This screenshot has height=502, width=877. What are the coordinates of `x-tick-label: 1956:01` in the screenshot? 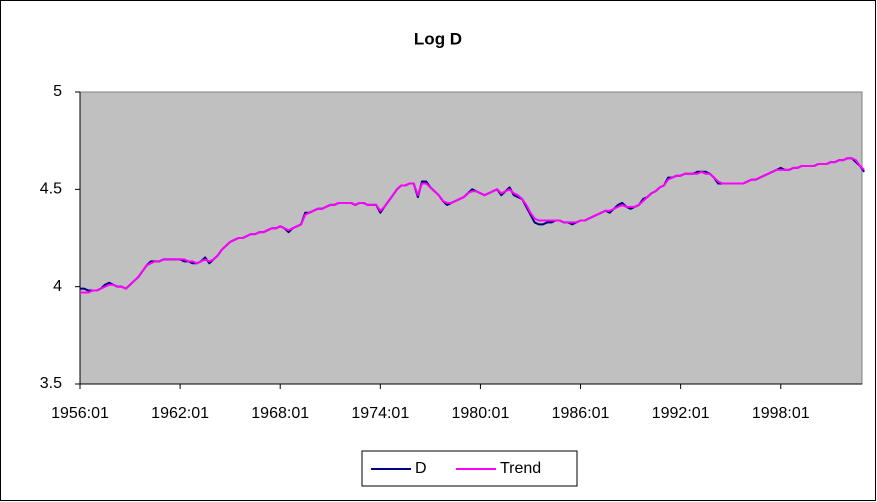 It's located at (80, 413).